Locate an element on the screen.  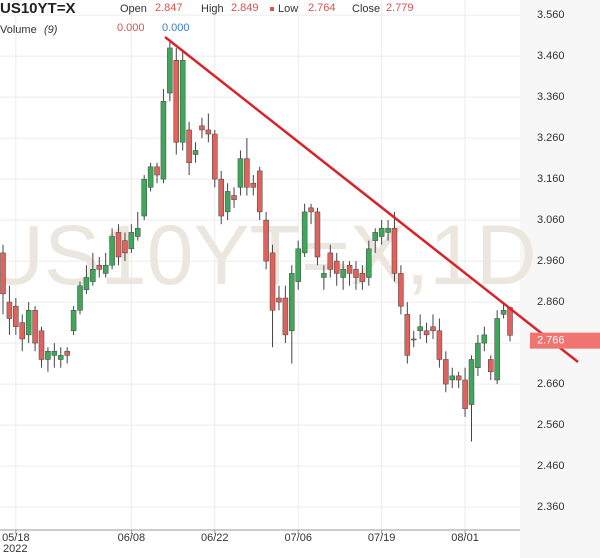
y-tick-label: 3.360 is located at coordinates (551, 97).